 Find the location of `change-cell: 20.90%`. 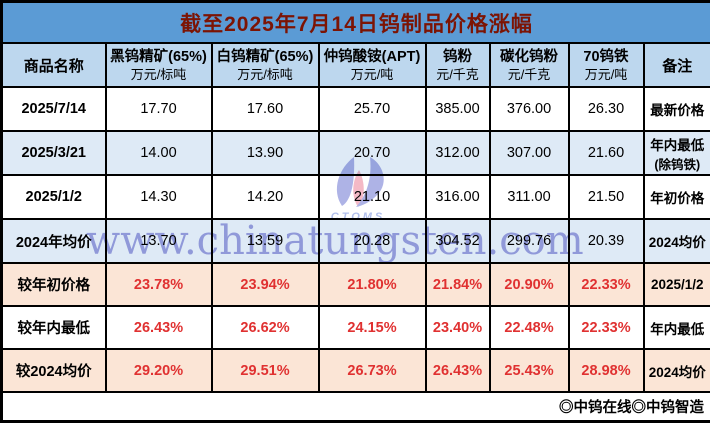

change-cell: 20.90% is located at coordinates (529, 284).